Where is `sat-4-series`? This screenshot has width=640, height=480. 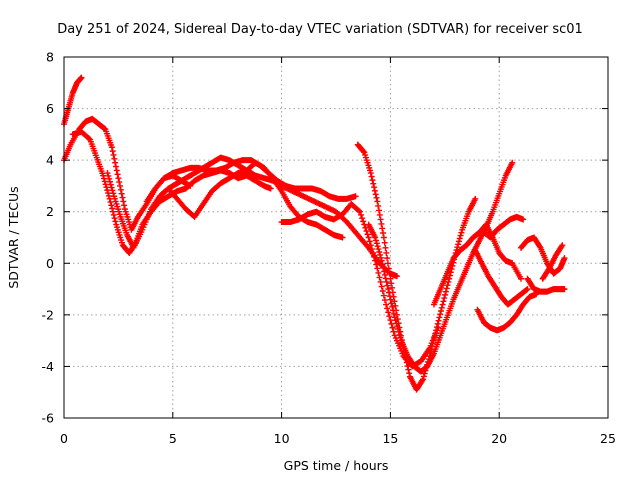 sat-4-series is located at coordinates (252, 217).